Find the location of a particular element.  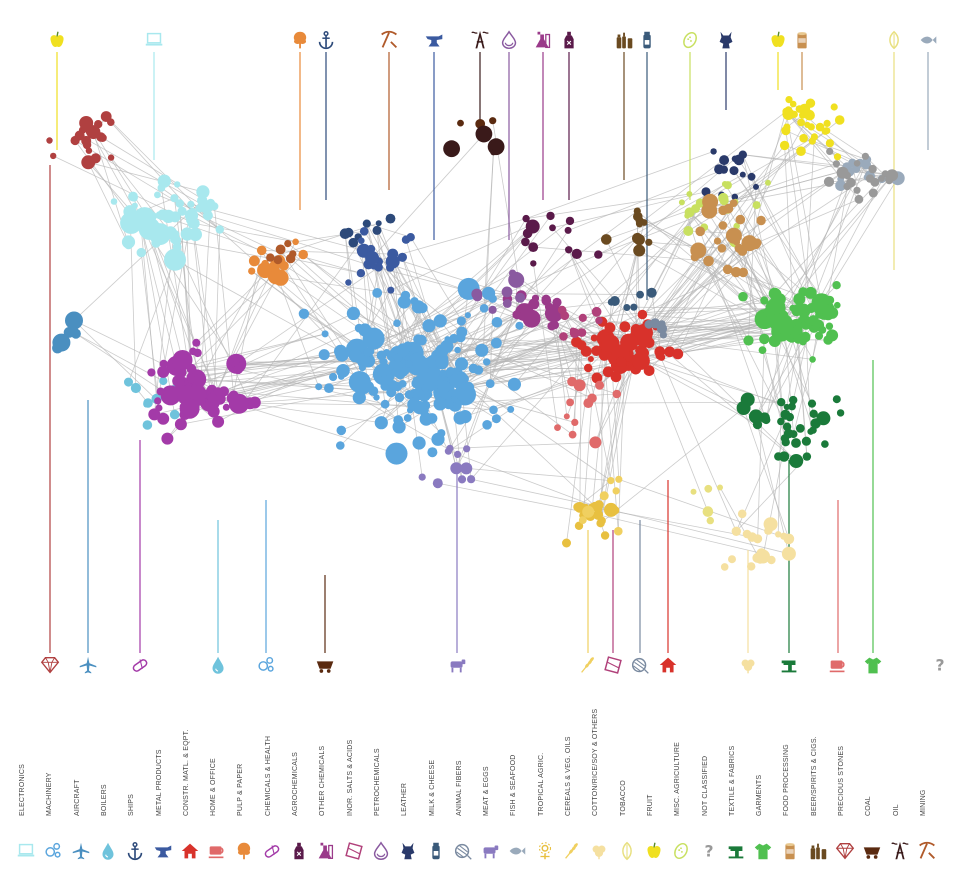

sewing-machine-icon is located at coordinates (736, 851).